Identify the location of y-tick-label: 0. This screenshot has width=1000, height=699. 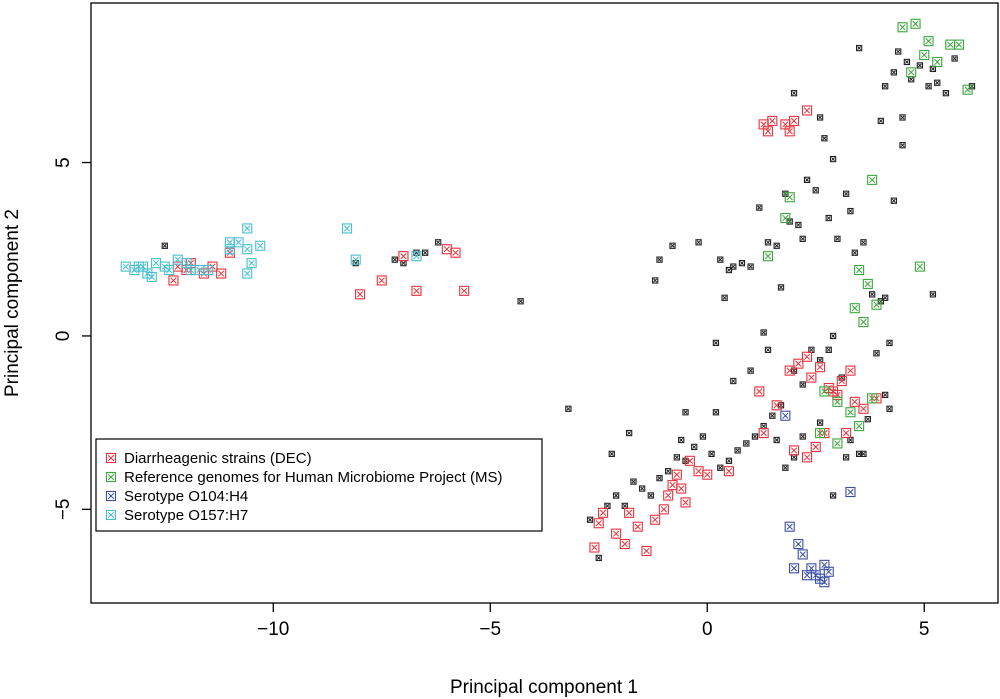
(63, 336).